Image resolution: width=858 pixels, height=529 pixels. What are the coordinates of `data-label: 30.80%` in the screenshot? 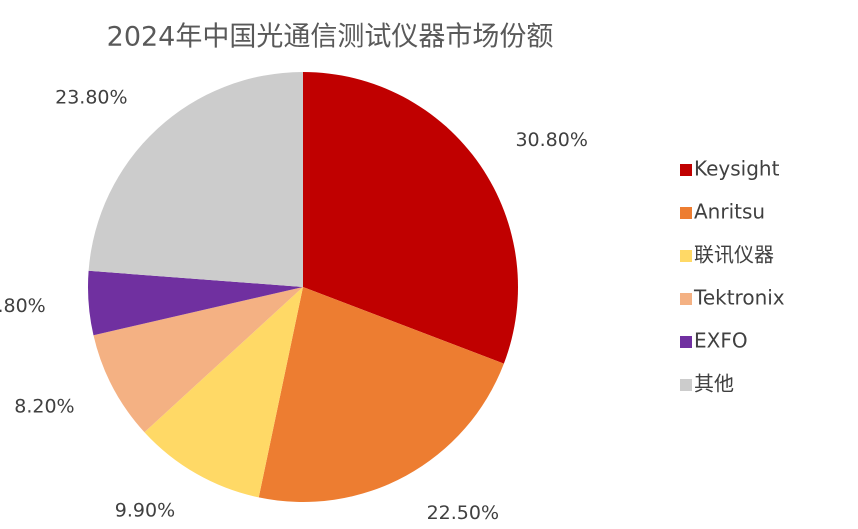 It's located at (551, 140).